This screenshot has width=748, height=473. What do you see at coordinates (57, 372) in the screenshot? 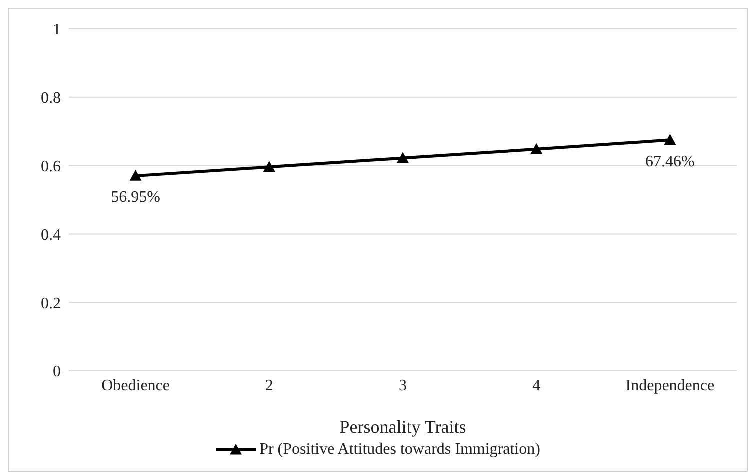
I see `y-tick-label: 0` at bounding box center [57, 372].